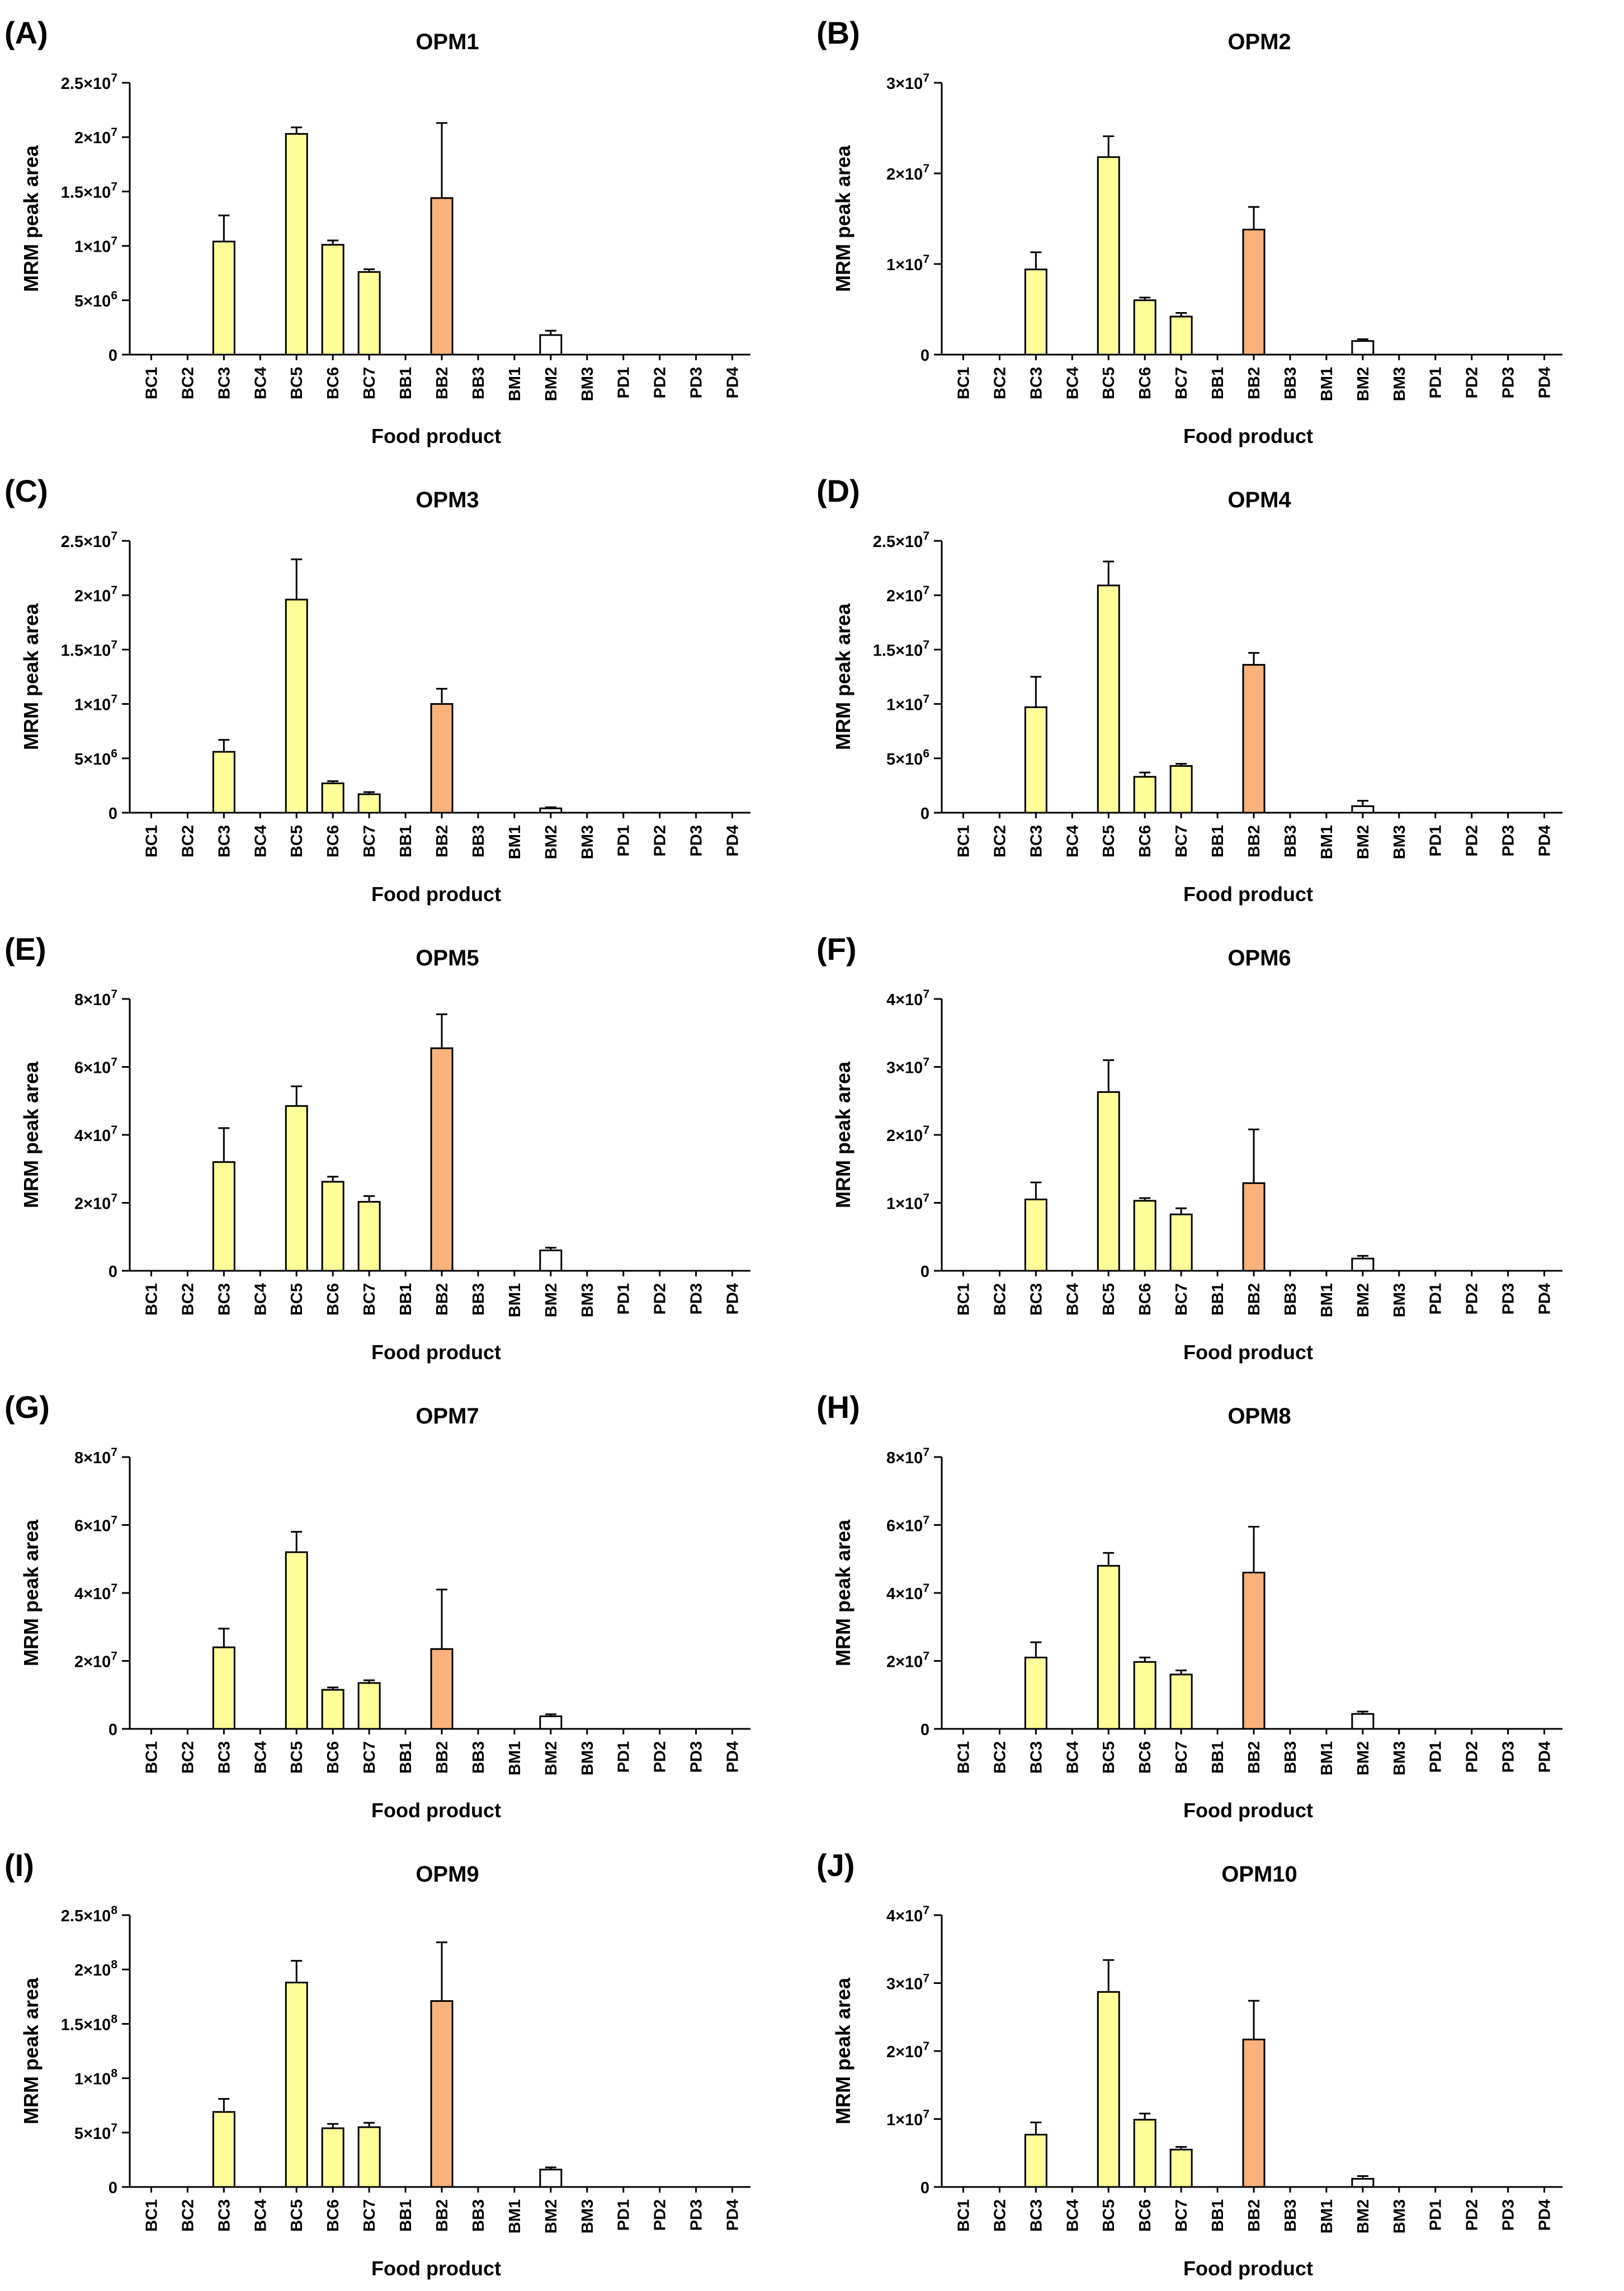  Describe the element at coordinates (95, 2132) in the screenshot. I see `y-tick-label: 5×10⁷` at that location.